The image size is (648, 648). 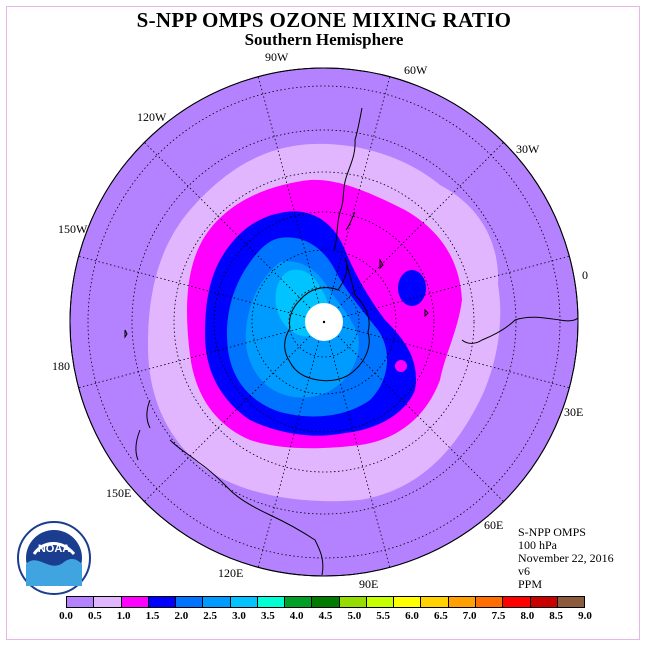 I want to click on lon-label-150e: 150E, so click(x=119, y=493).